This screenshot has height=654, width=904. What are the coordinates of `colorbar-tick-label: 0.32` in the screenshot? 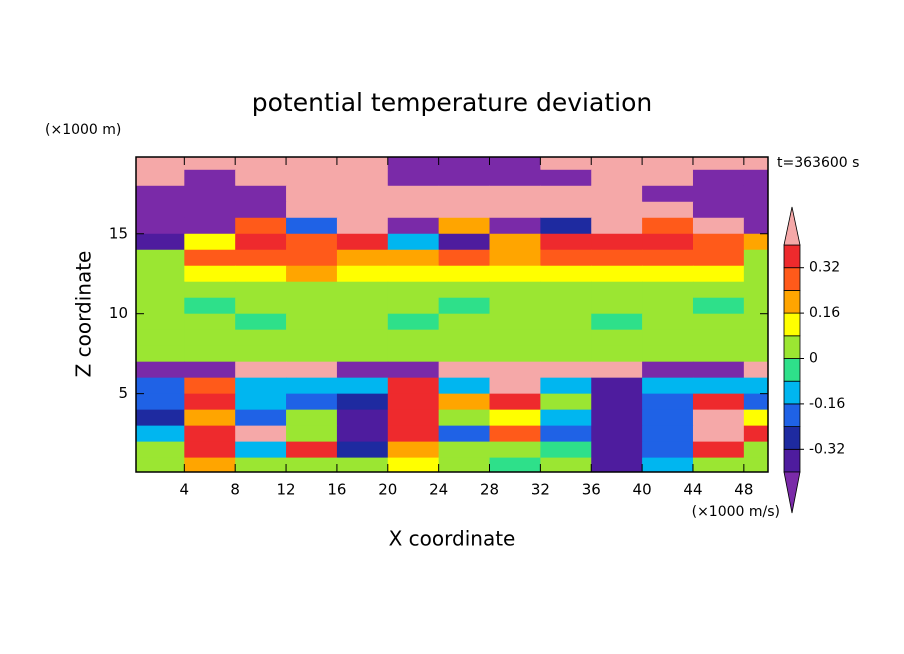 It's located at (824, 268).